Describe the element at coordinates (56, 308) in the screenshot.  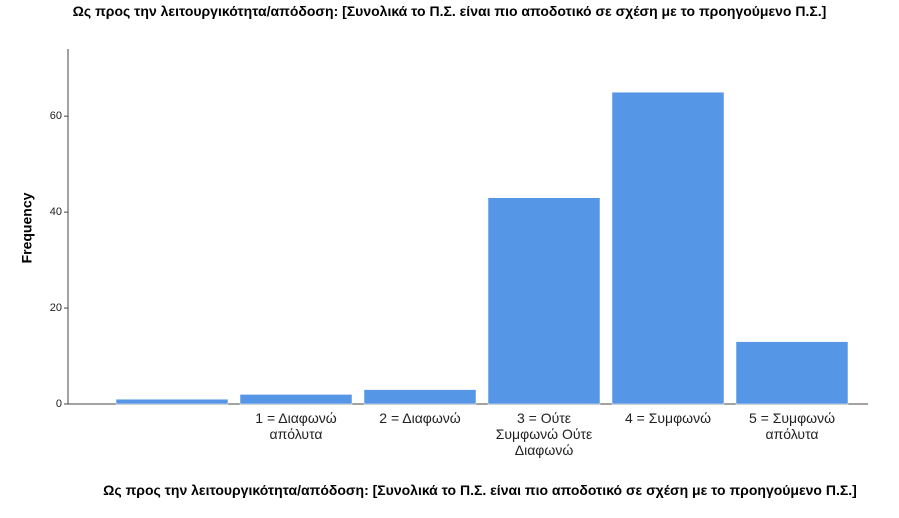
I see `y-tick-label: 20` at that location.